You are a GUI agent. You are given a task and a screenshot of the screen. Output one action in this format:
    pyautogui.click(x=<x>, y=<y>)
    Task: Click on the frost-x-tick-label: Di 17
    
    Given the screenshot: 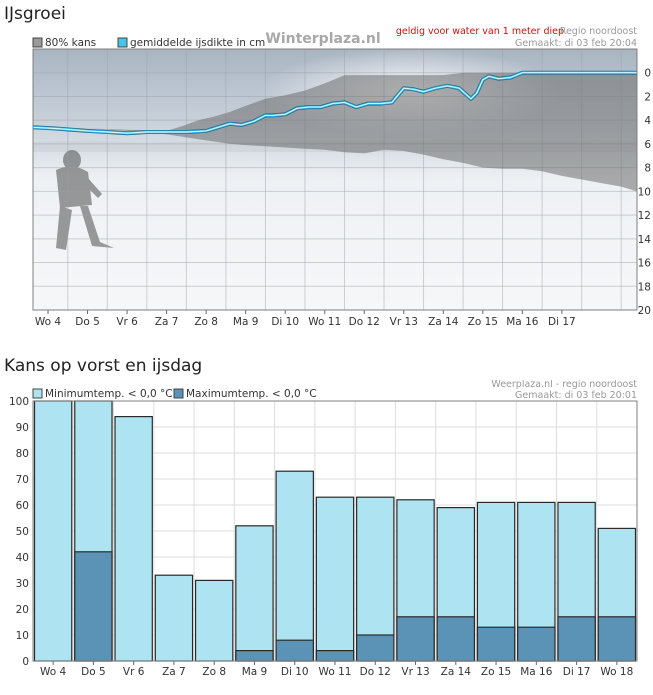 What is the action you would take?
    pyautogui.click(x=577, y=672)
    